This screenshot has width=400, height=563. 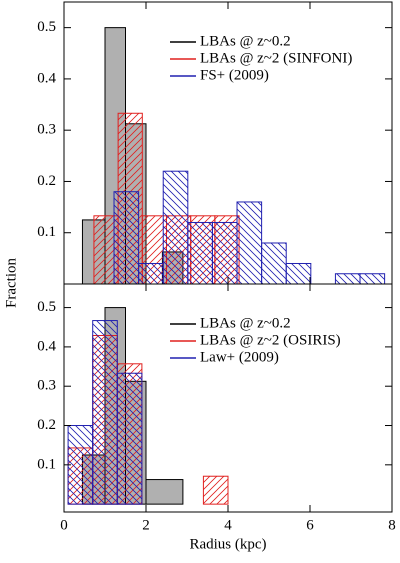 I want to click on x-tick-label: 2, so click(x=146, y=525).